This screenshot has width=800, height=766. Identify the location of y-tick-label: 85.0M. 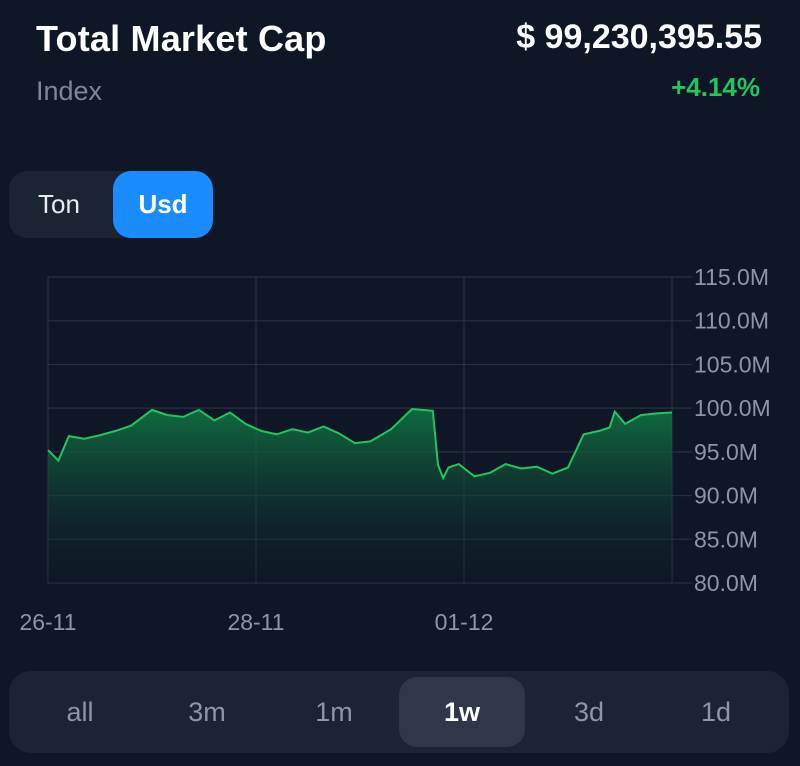
(726, 539).